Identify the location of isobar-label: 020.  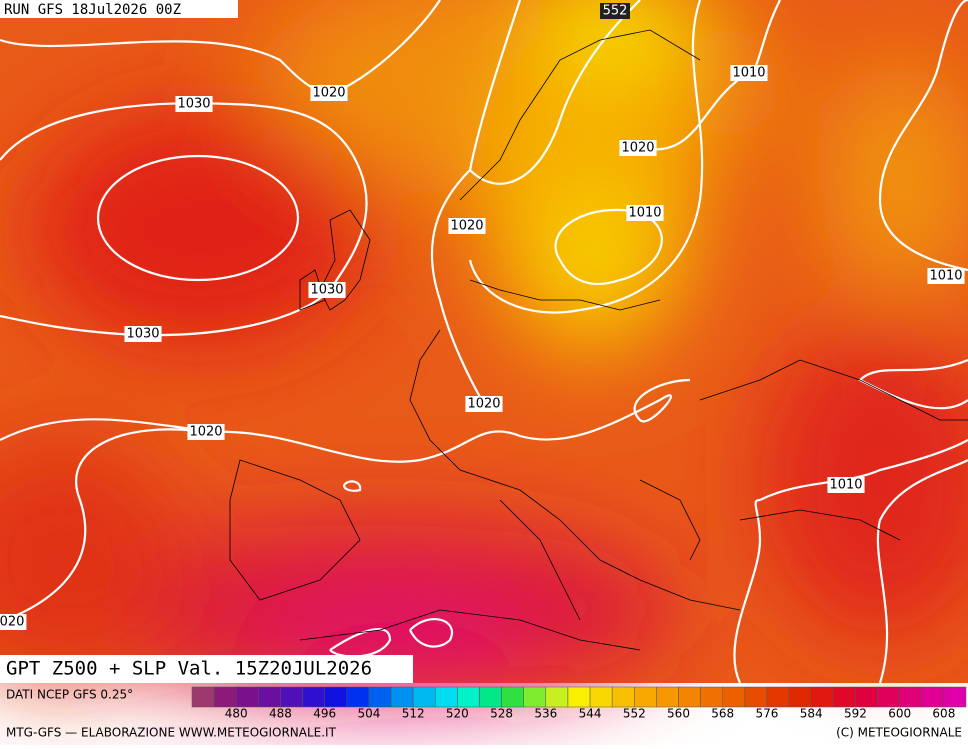
(12, 622).